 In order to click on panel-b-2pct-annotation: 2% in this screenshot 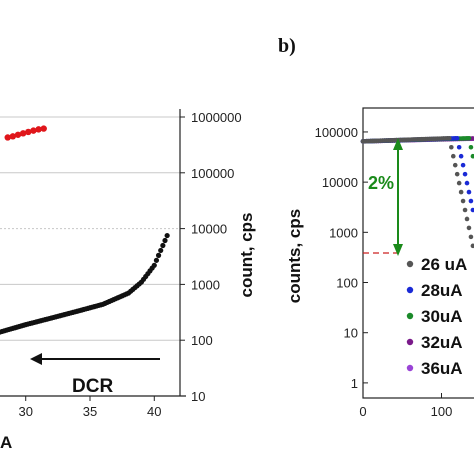, I will do `click(418, 197)`.